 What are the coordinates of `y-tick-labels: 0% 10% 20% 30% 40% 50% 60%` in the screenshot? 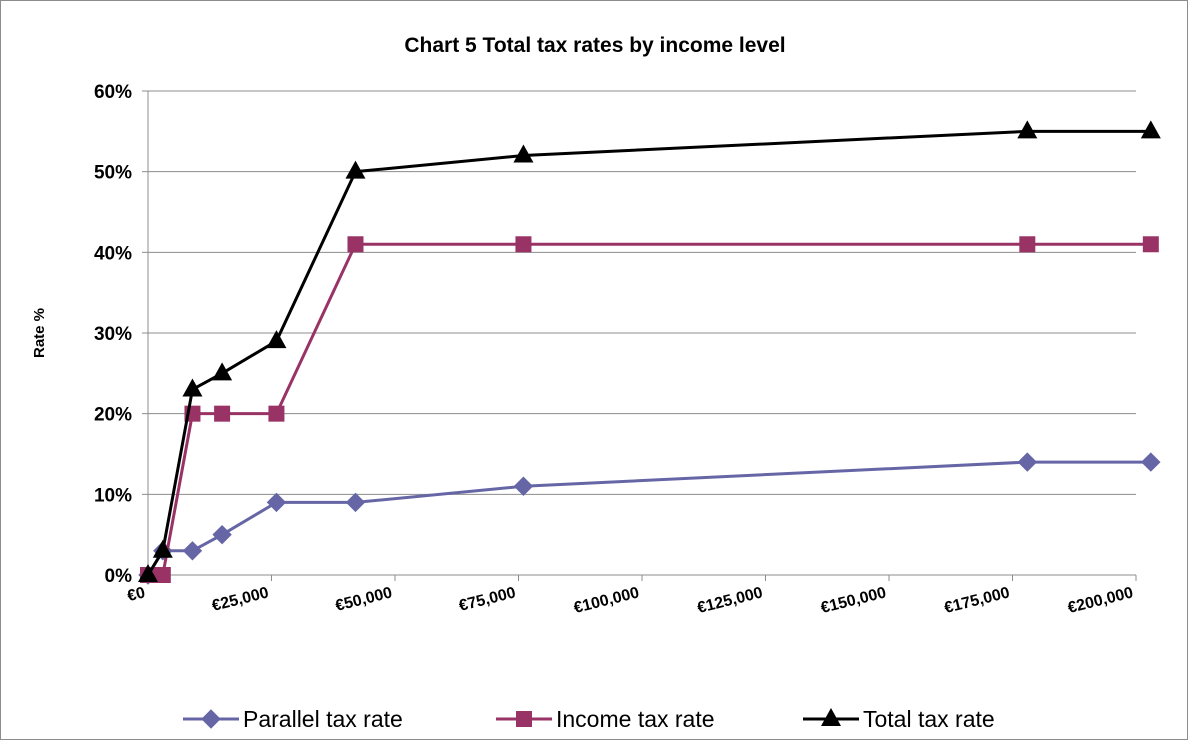 It's located at (113, 334).